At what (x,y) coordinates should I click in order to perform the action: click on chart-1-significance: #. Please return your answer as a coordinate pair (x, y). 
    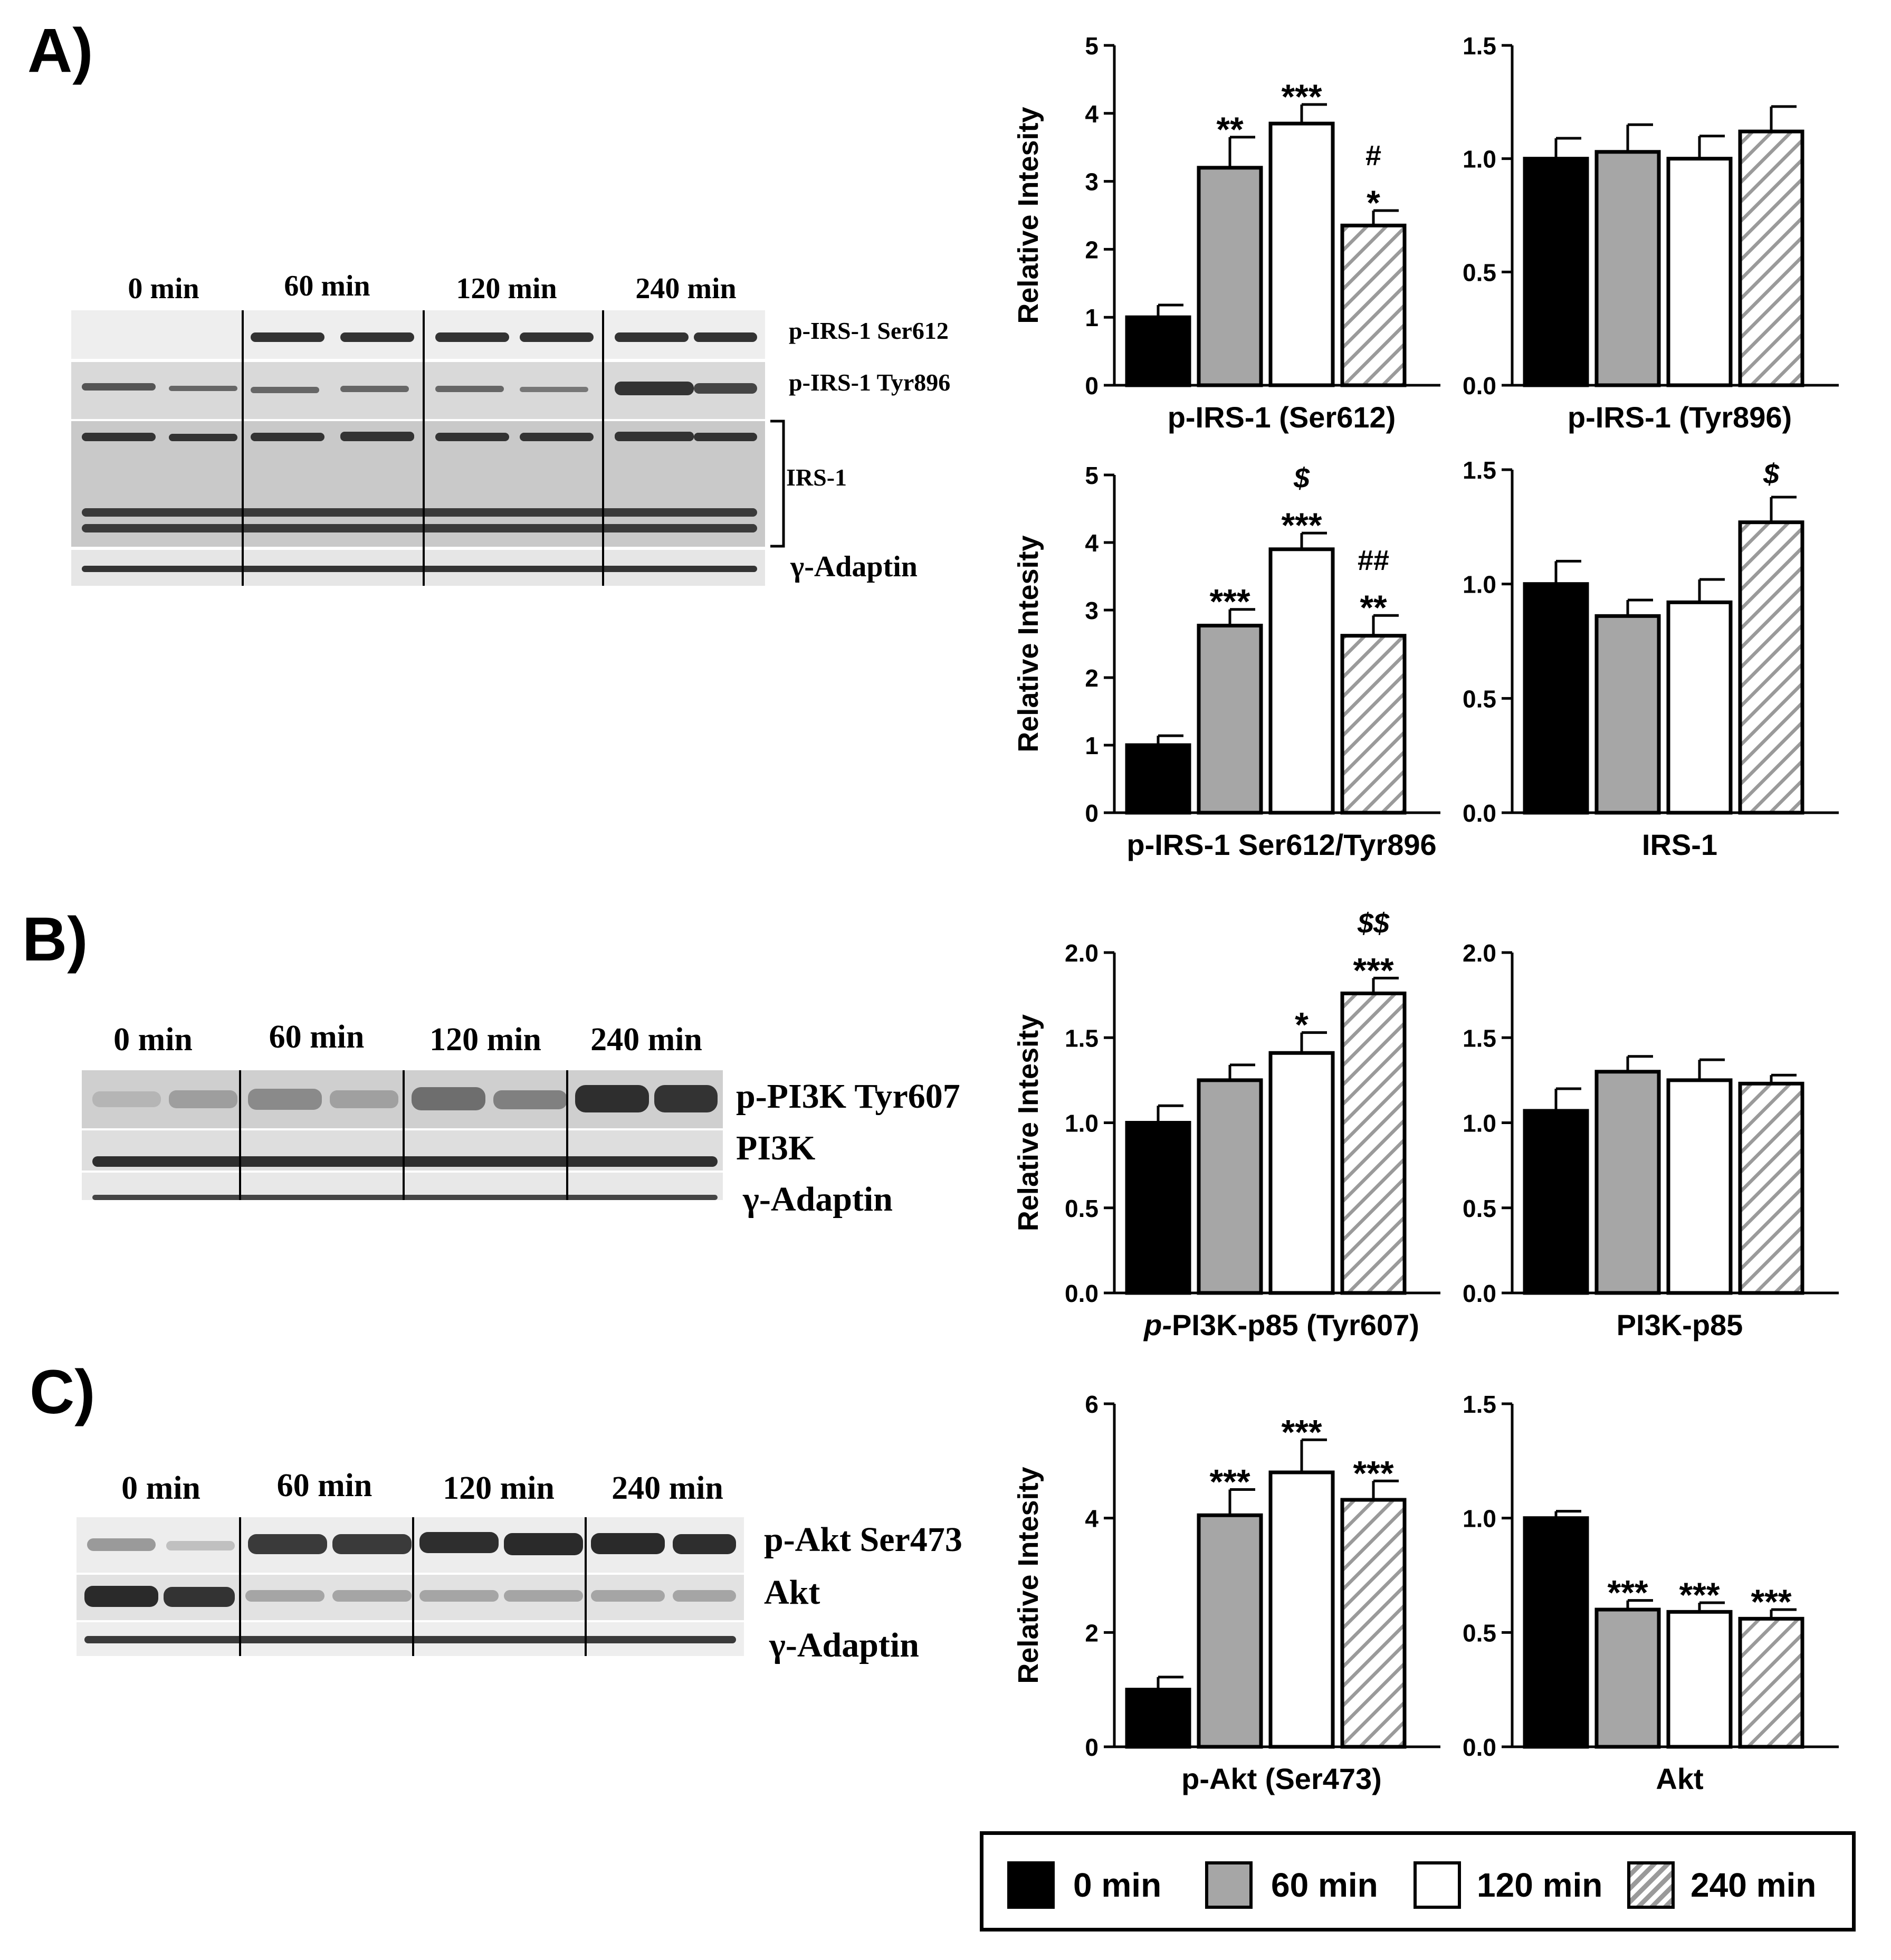
    Looking at the image, I should click on (1373, 156).